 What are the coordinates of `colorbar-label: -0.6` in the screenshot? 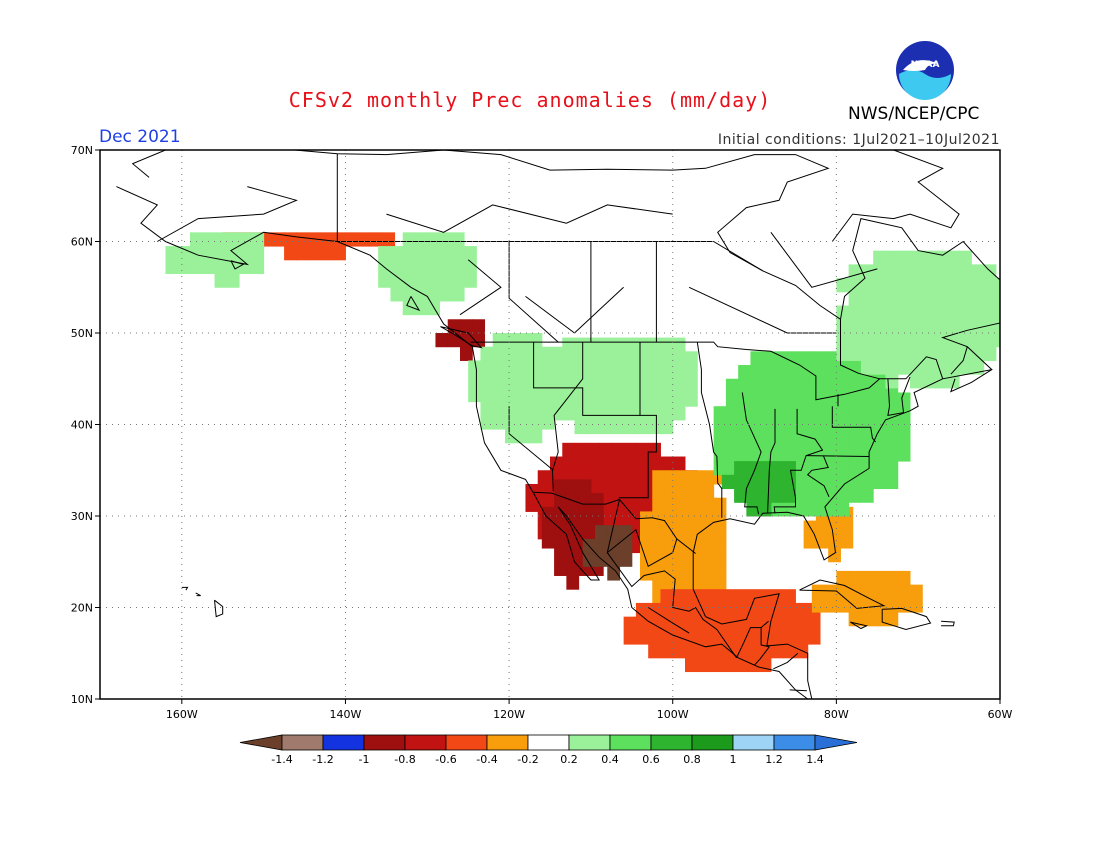 It's located at (445, 759).